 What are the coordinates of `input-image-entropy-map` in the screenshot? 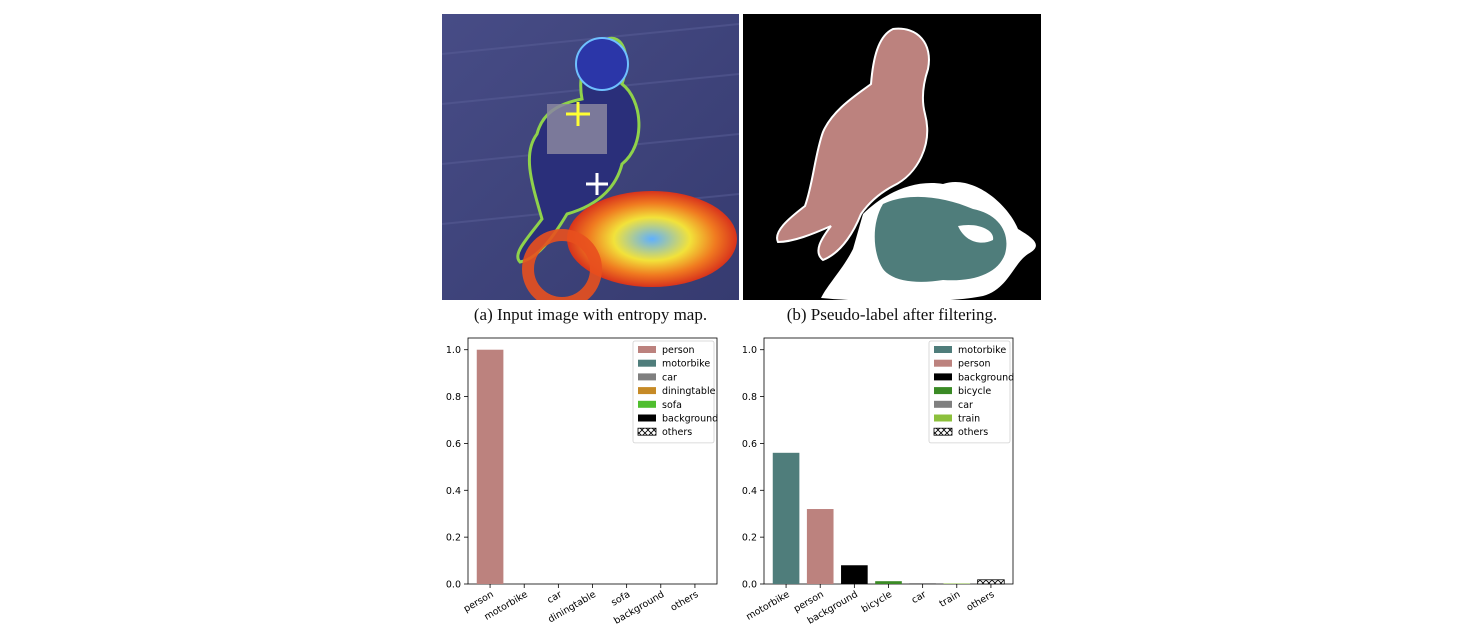 It's located at (590, 157).